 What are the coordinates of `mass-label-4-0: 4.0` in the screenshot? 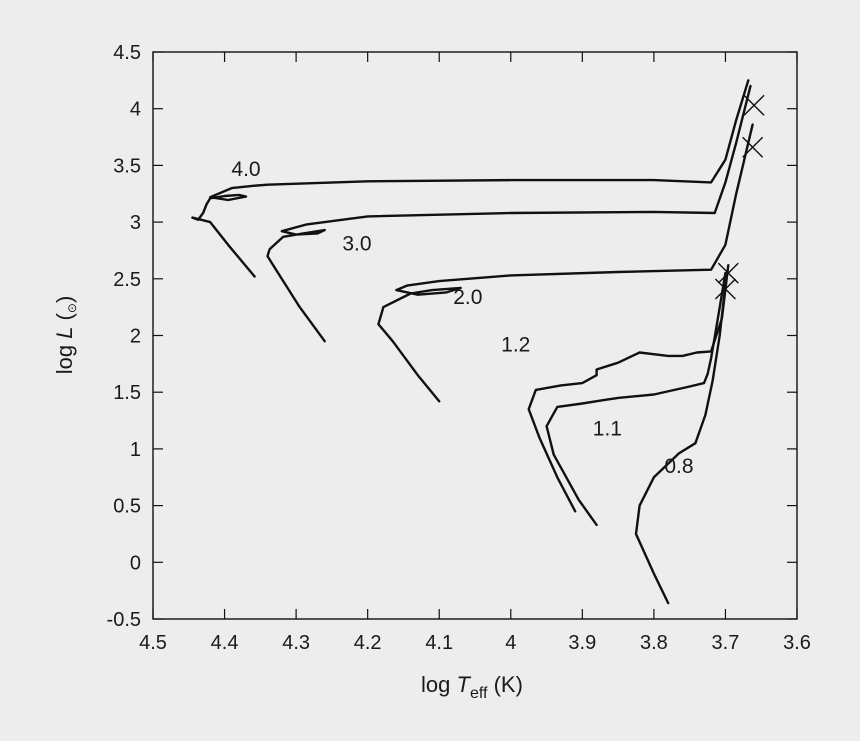 It's located at (245, 169).